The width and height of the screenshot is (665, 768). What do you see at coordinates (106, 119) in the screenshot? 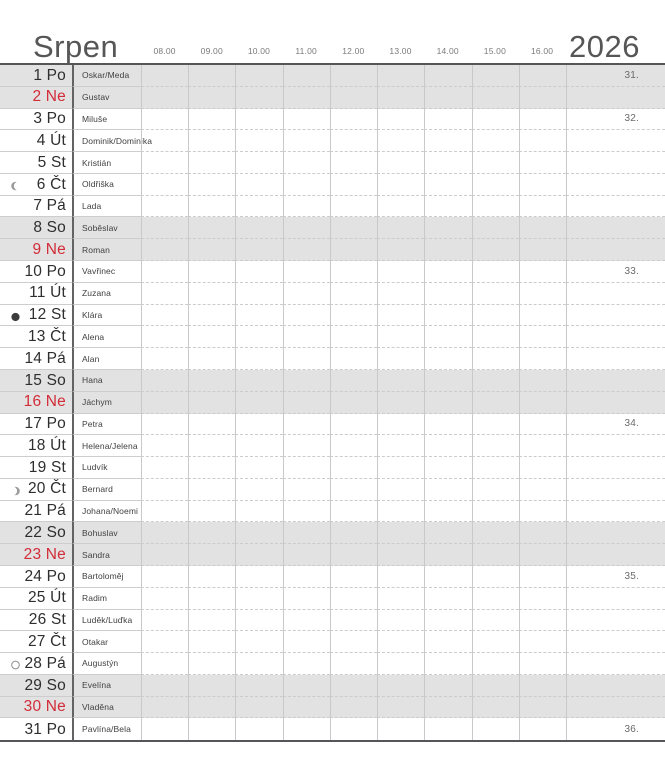
I see `nameday-cell: Miluše` at bounding box center [106, 119].